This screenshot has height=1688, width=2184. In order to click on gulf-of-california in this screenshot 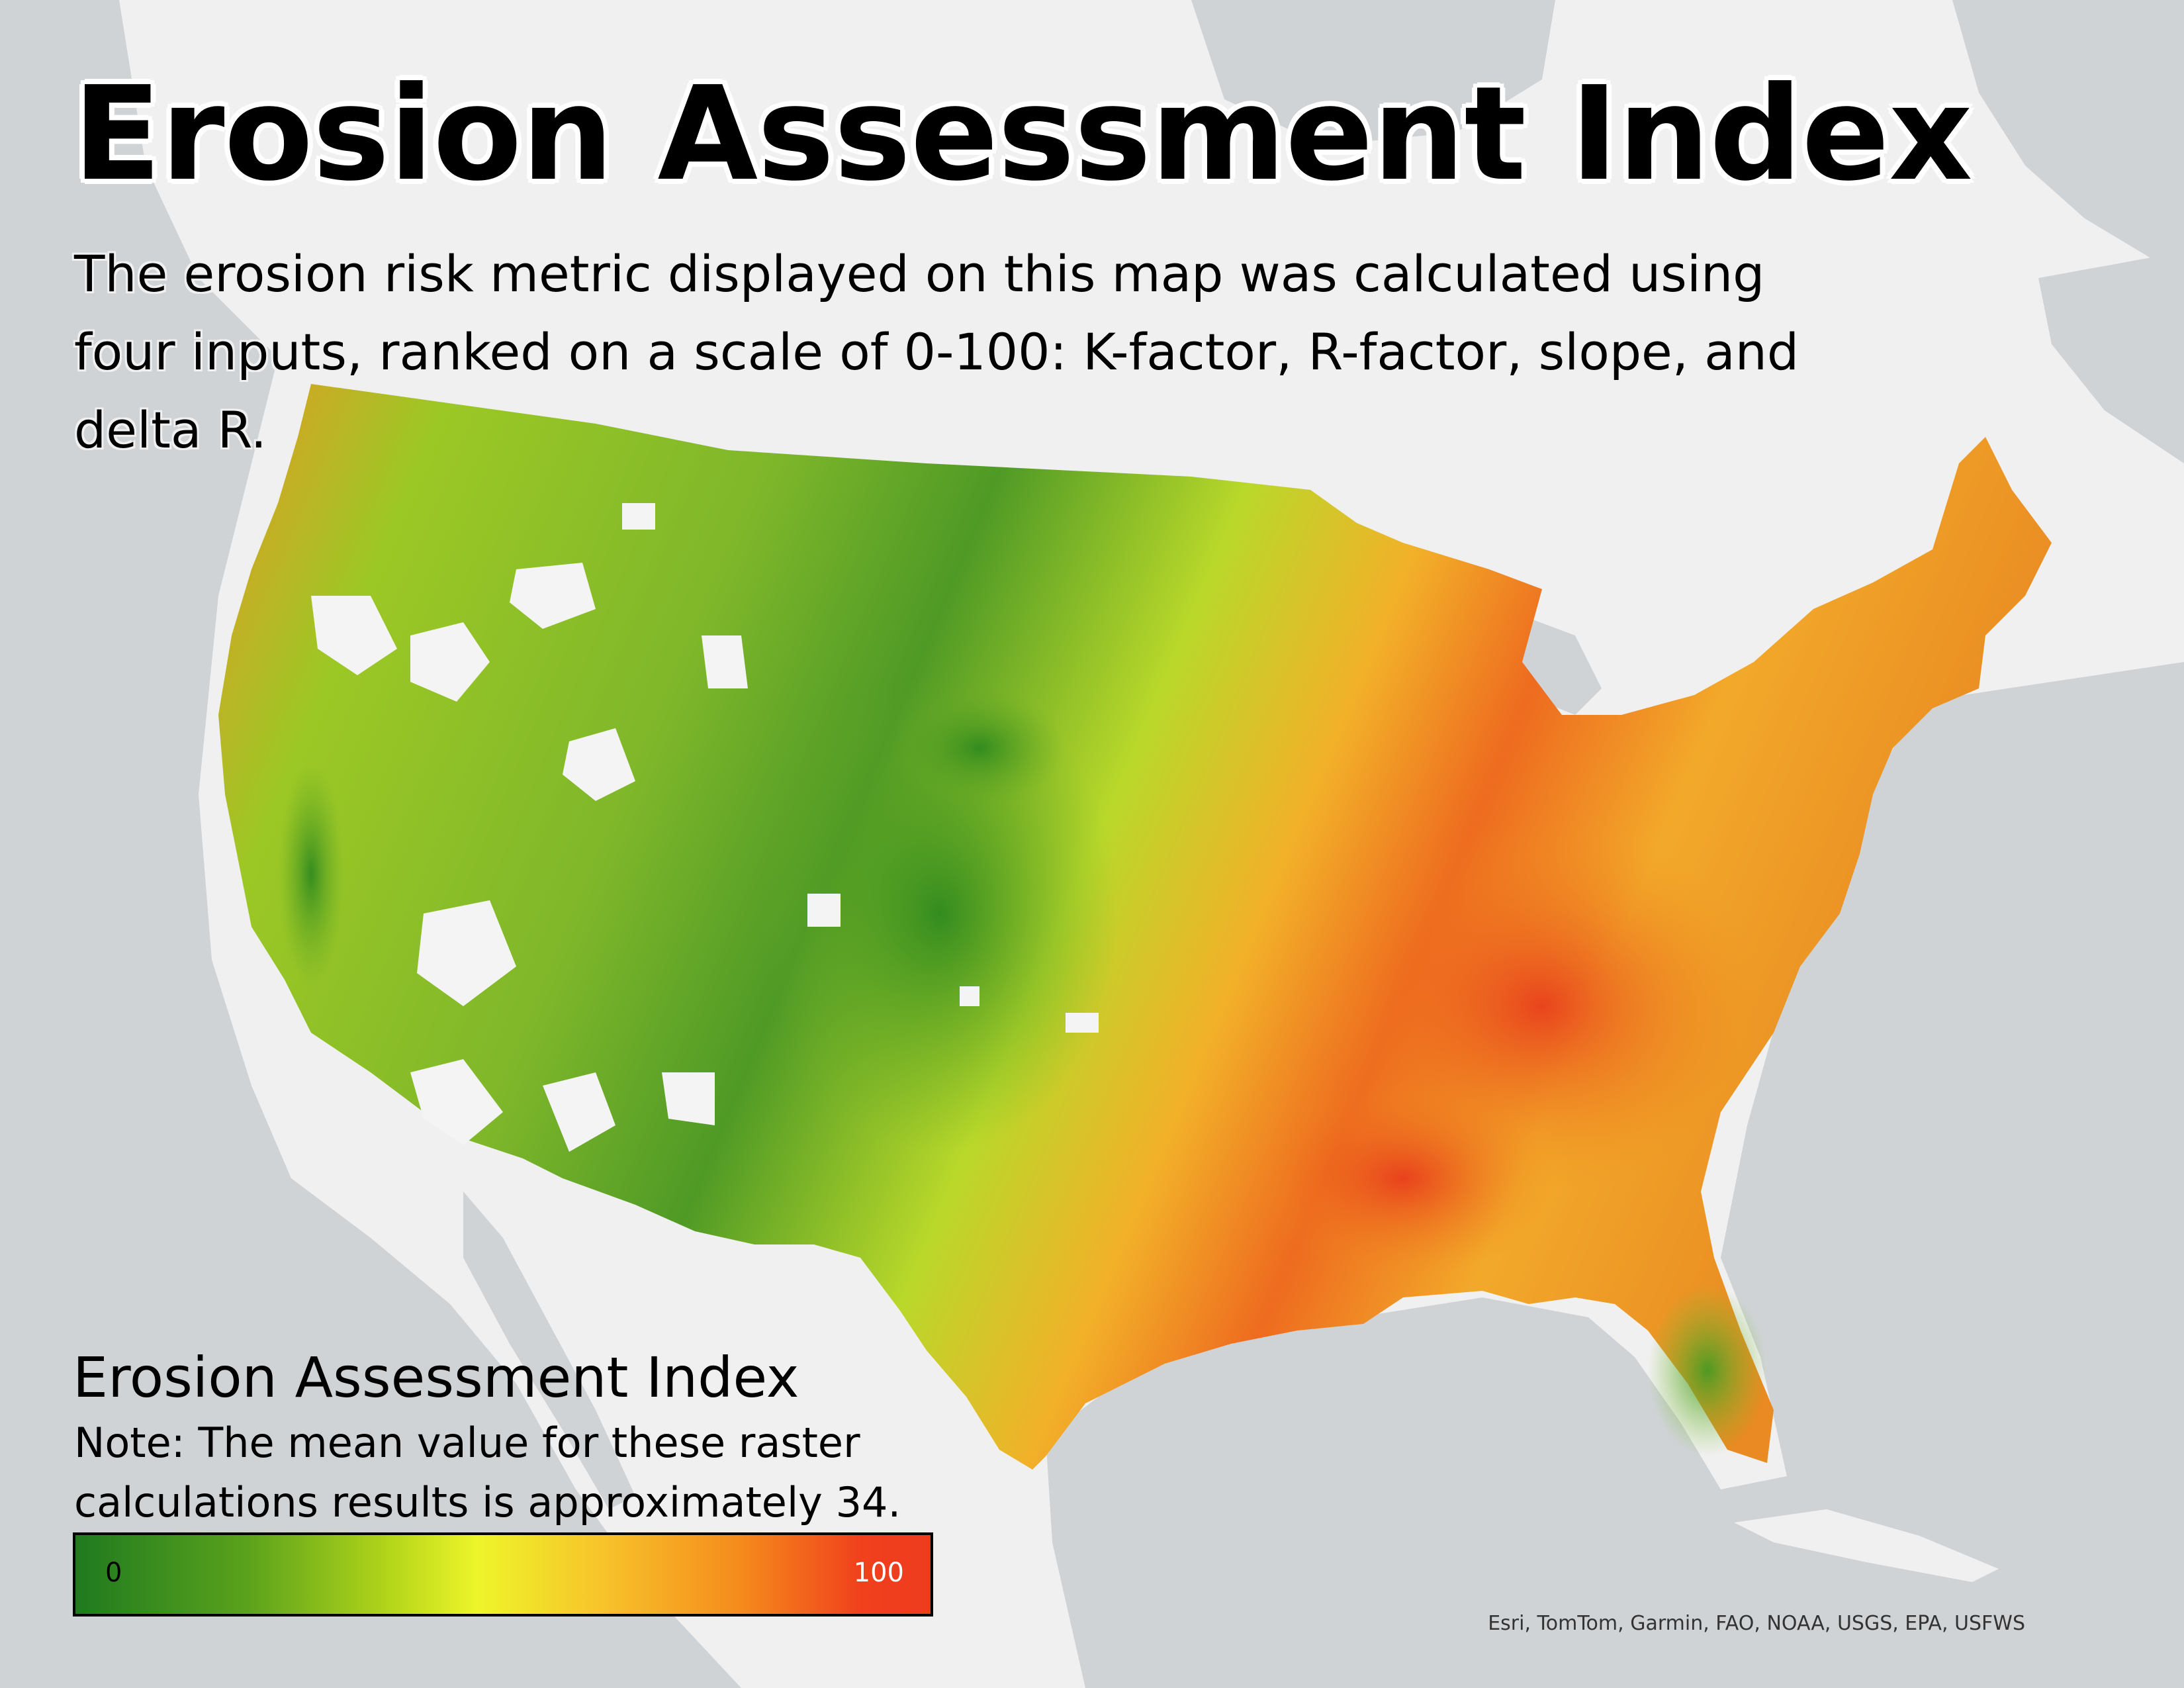, I will do `click(549, 1350)`.